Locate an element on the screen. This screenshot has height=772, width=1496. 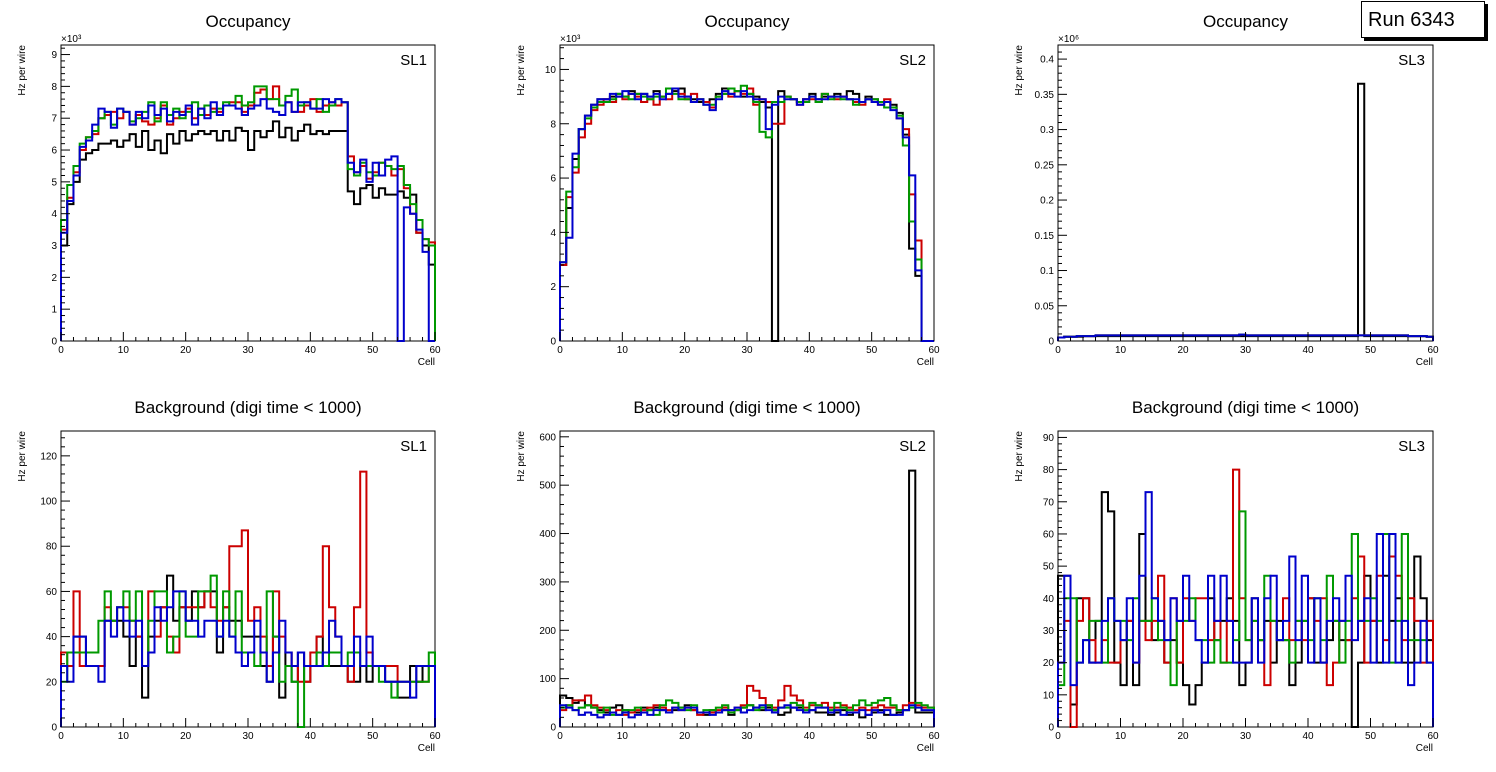
y-tick-label: 9 is located at coordinates (54, 55).